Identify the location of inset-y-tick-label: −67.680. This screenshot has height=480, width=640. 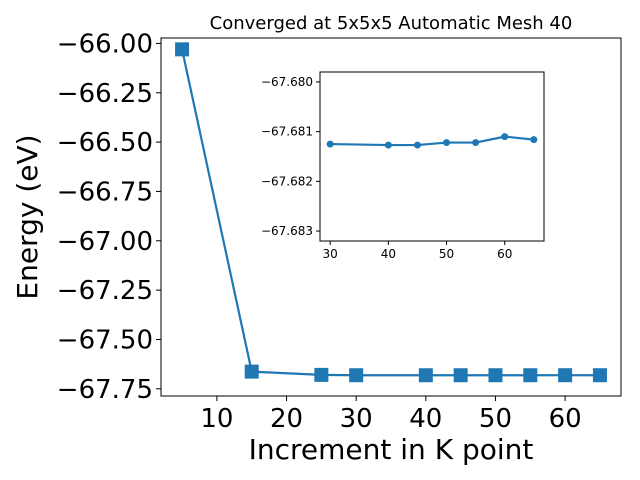
(287, 82).